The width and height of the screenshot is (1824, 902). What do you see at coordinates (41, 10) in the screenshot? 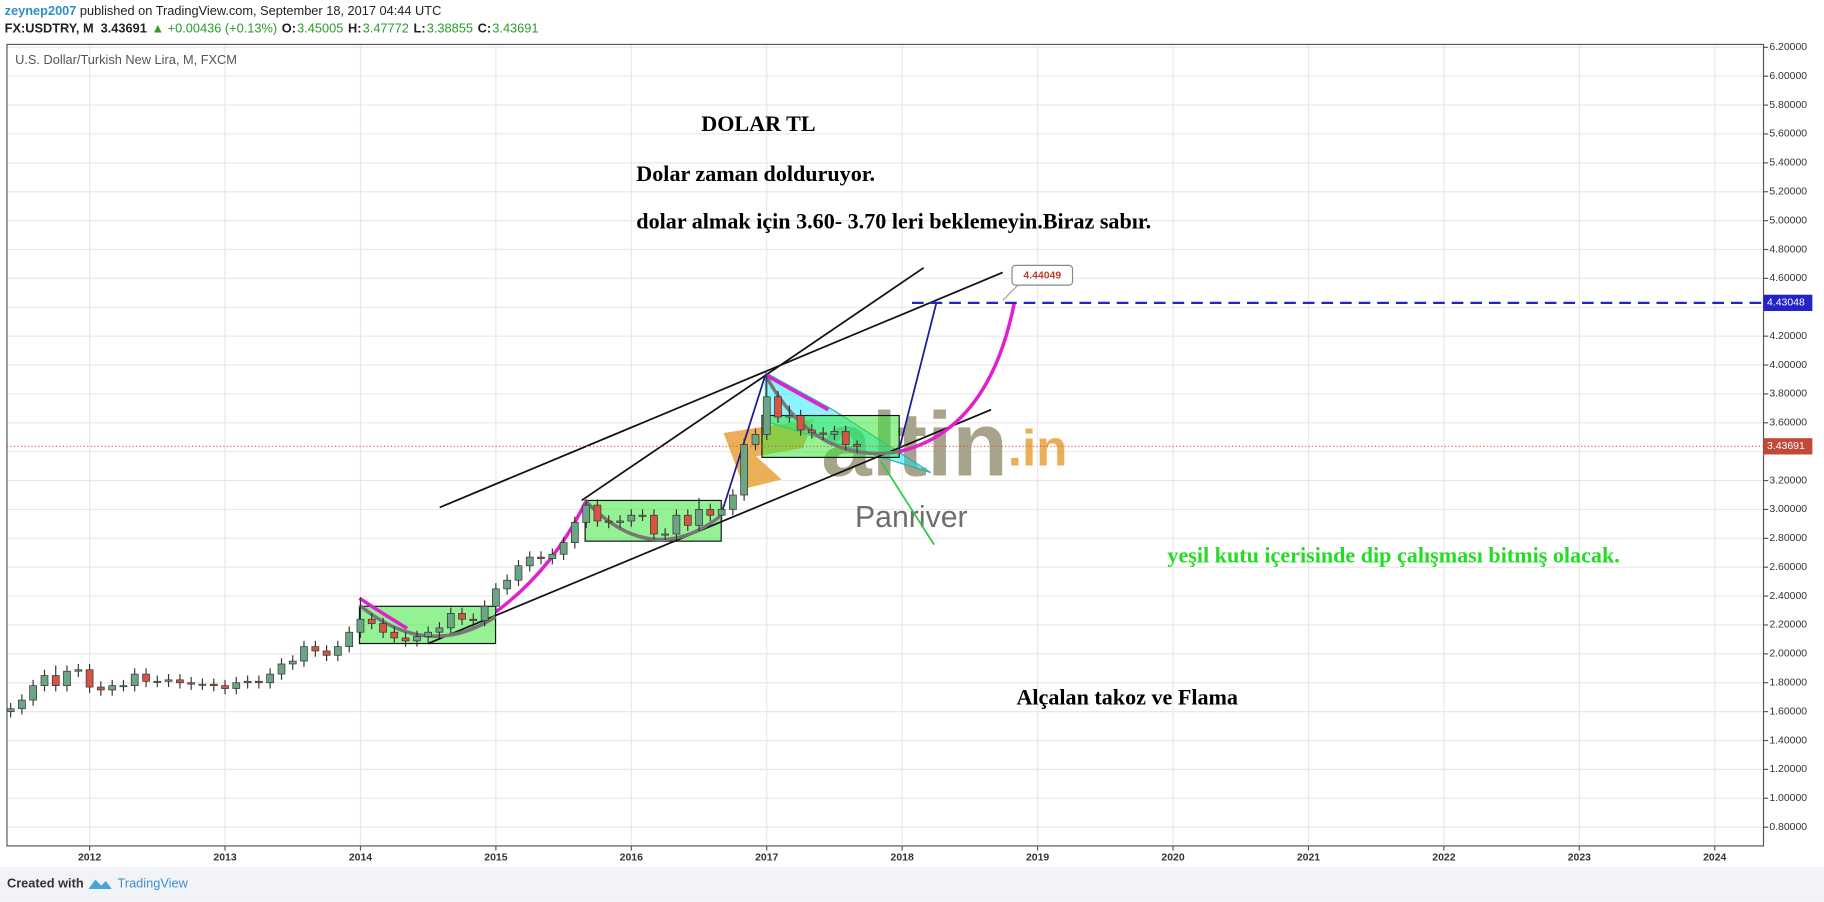
I see `user: zeynep2007` at bounding box center [41, 10].